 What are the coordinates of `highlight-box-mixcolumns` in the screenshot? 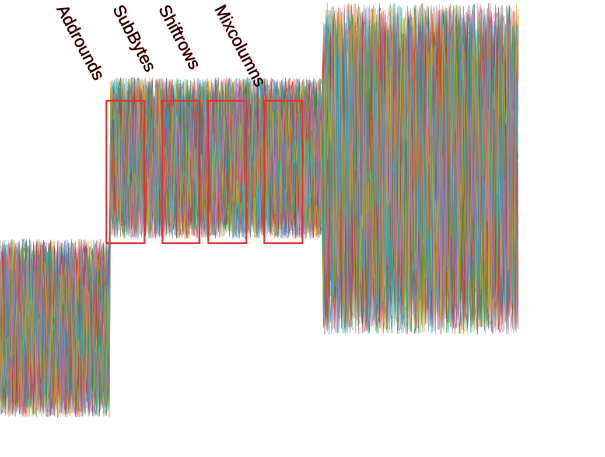 It's located at (283, 172).